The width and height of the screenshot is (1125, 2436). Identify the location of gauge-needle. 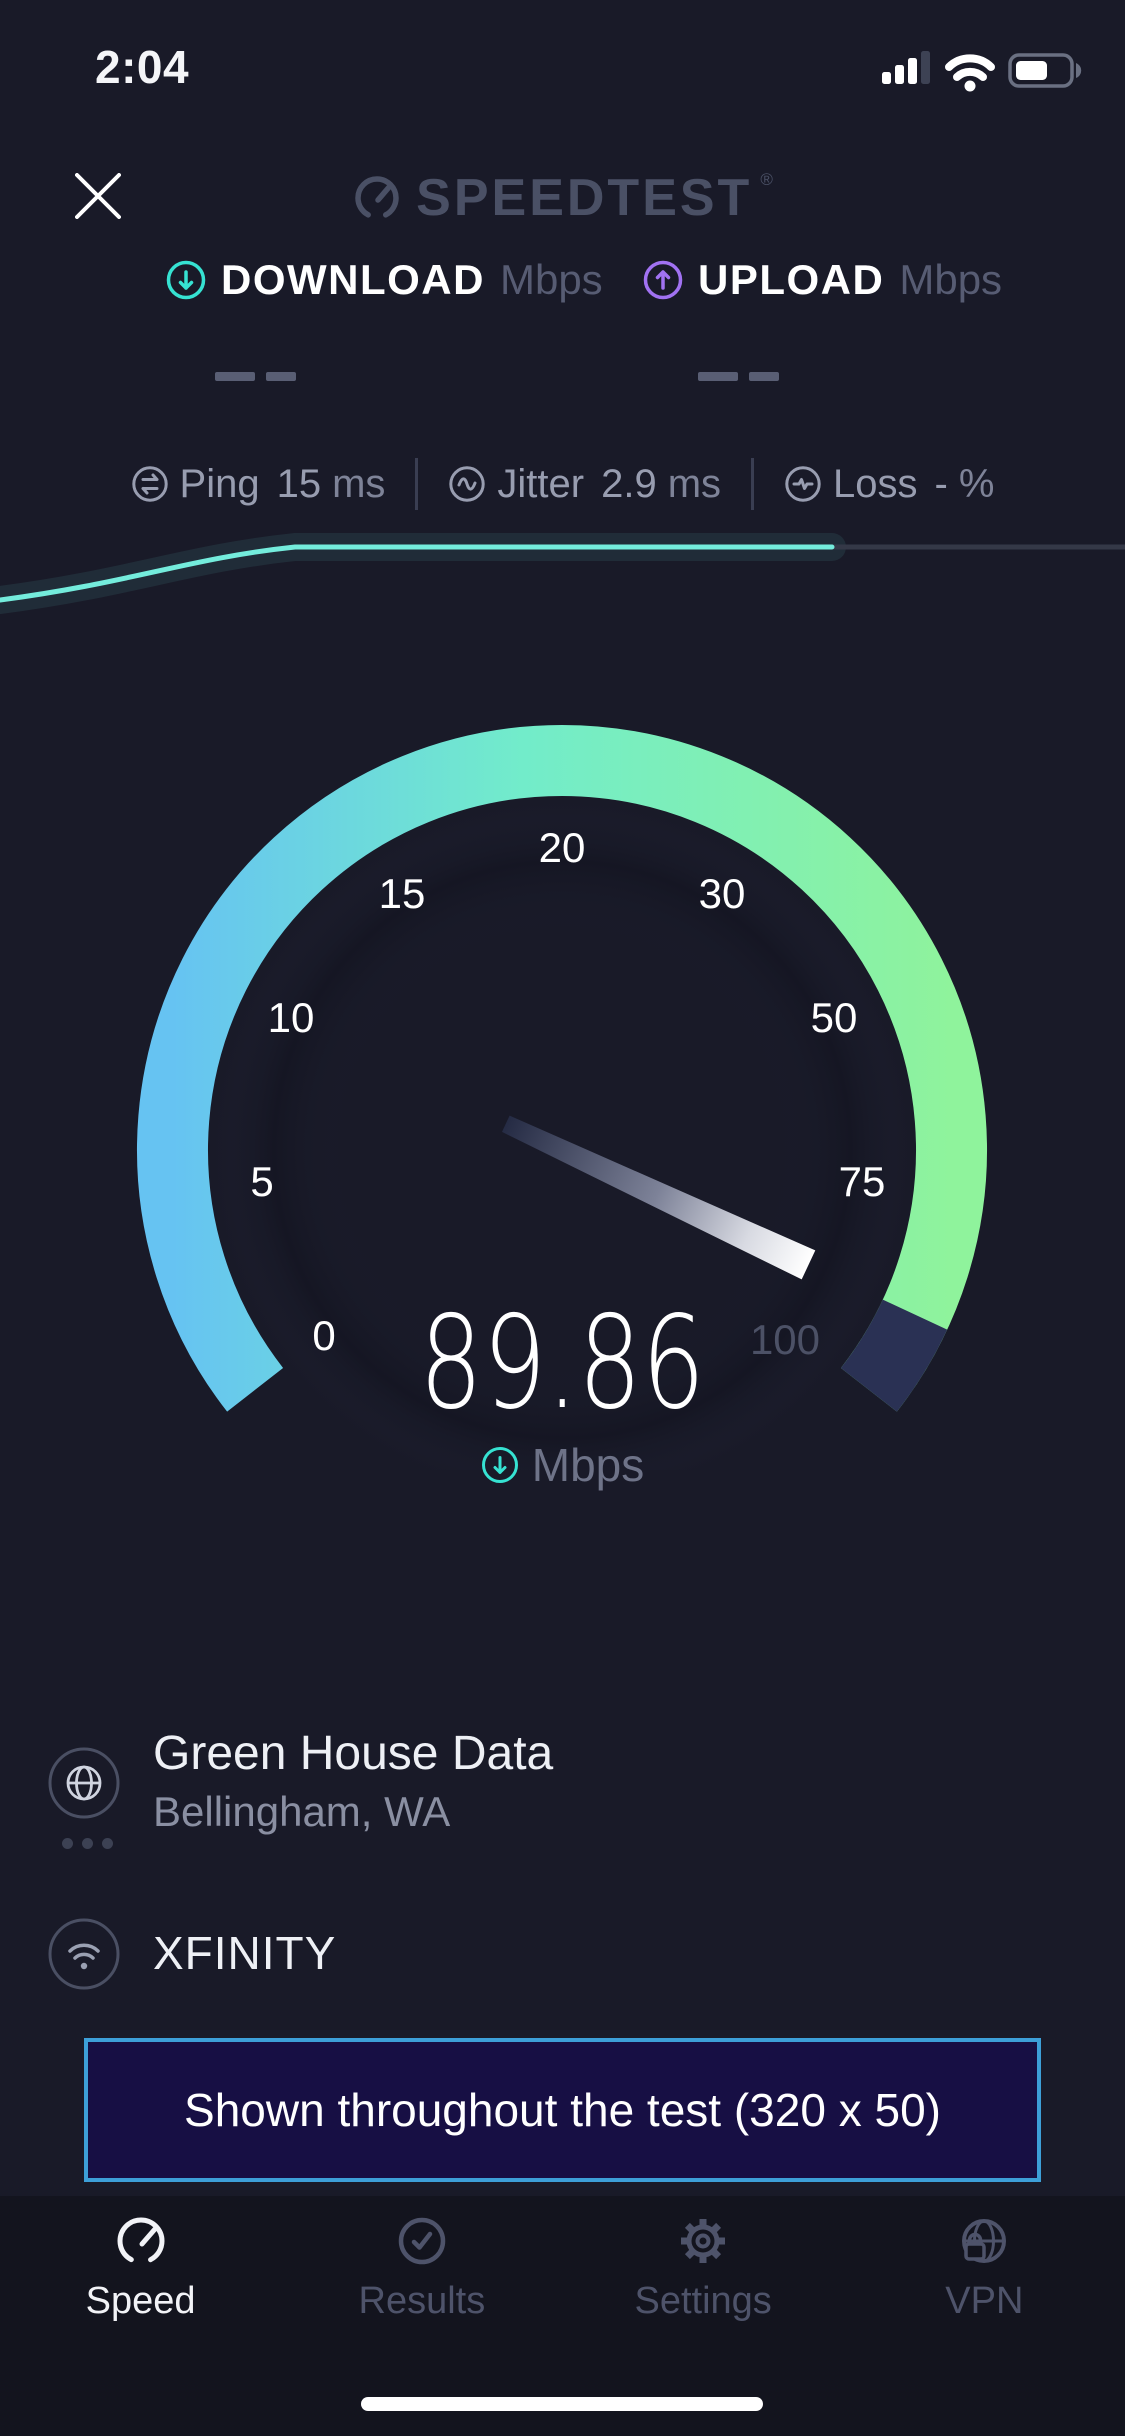
(659, 1197).